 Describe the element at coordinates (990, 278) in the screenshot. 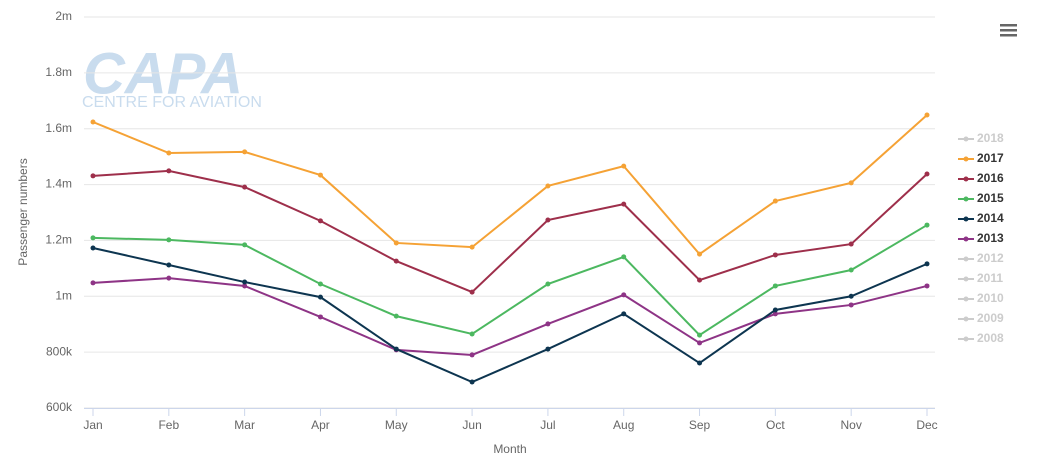

I see `legend-item: 2011` at that location.